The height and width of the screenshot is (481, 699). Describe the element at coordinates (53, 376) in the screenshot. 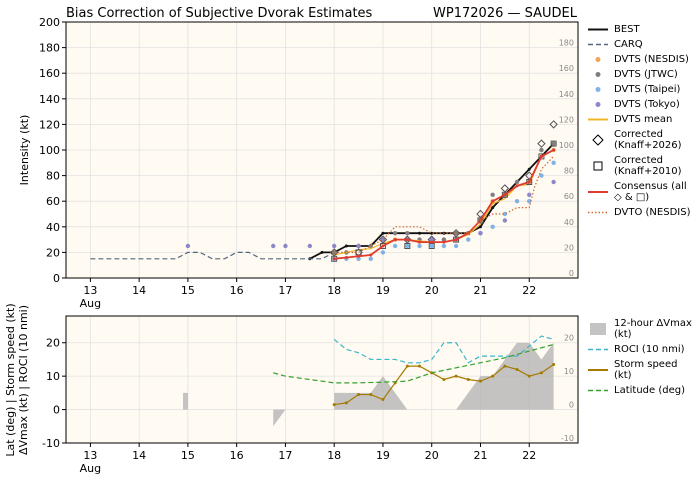

I see `y-tick-label: 10` at that location.